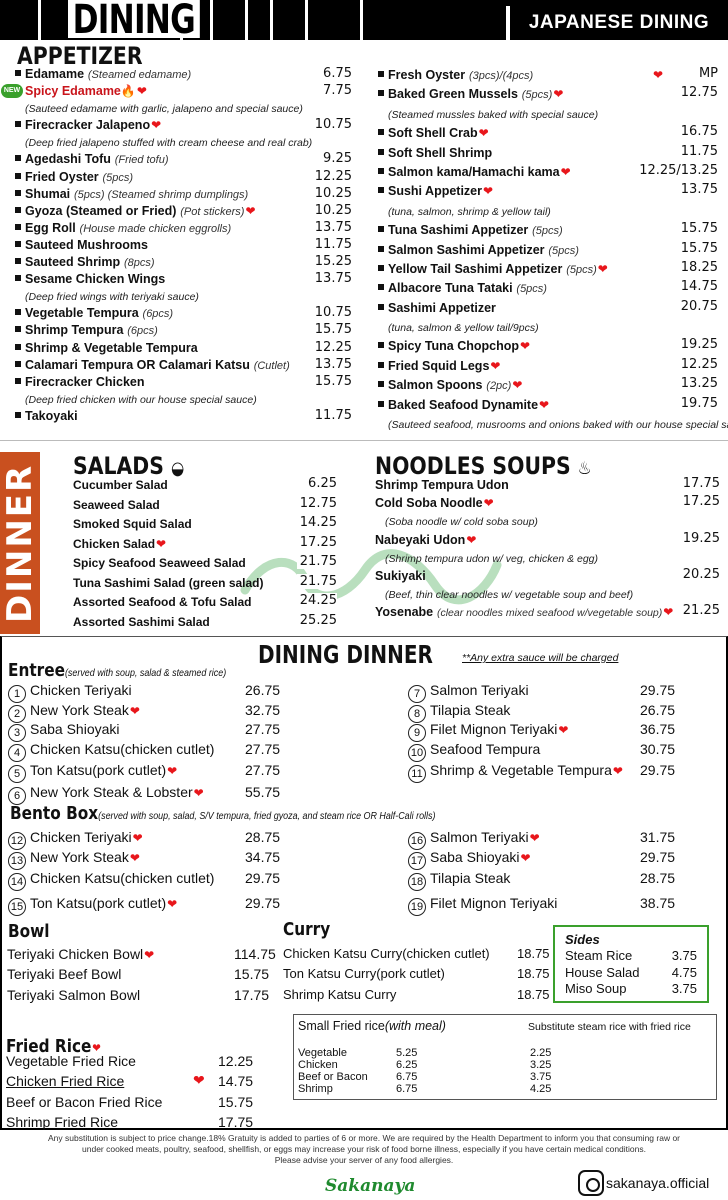 Image resolution: width=728 pixels, height=1200 pixels. Describe the element at coordinates (340, 994) in the screenshot. I see `item-name: Shrimp Katsu Curry` at that location.